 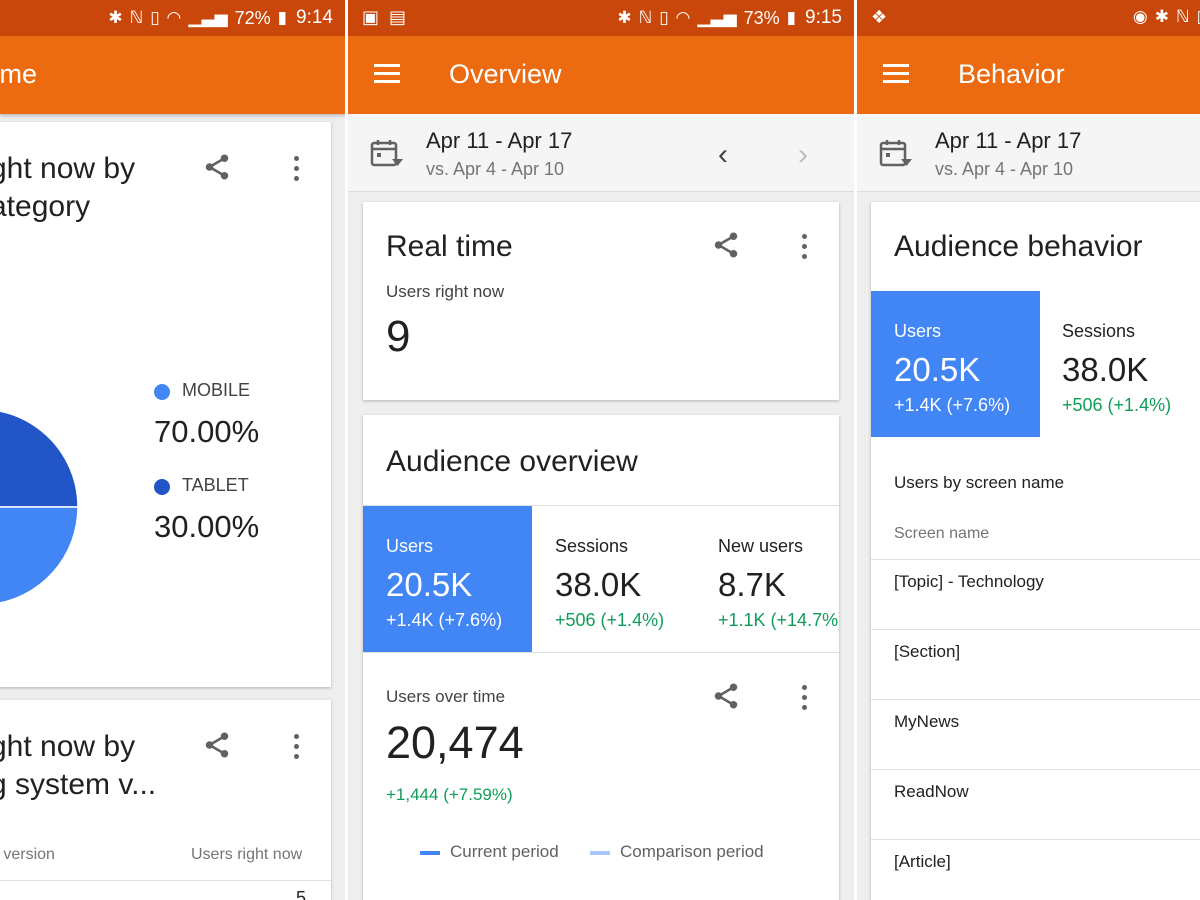 What do you see at coordinates (314, 17) in the screenshot?
I see `clock: 9:14` at bounding box center [314, 17].